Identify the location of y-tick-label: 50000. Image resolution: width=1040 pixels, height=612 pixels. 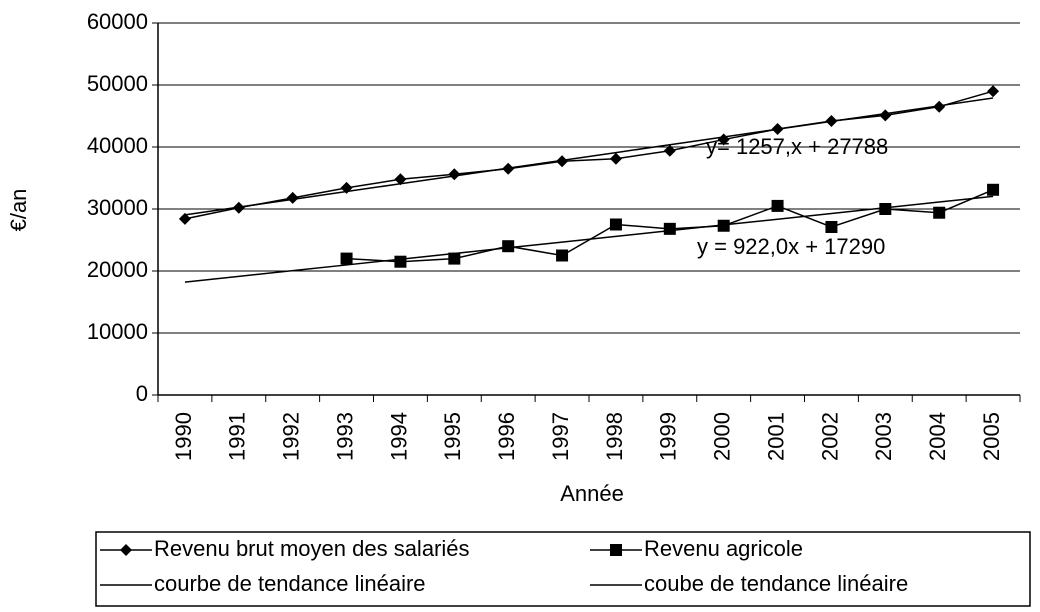
(117, 83).